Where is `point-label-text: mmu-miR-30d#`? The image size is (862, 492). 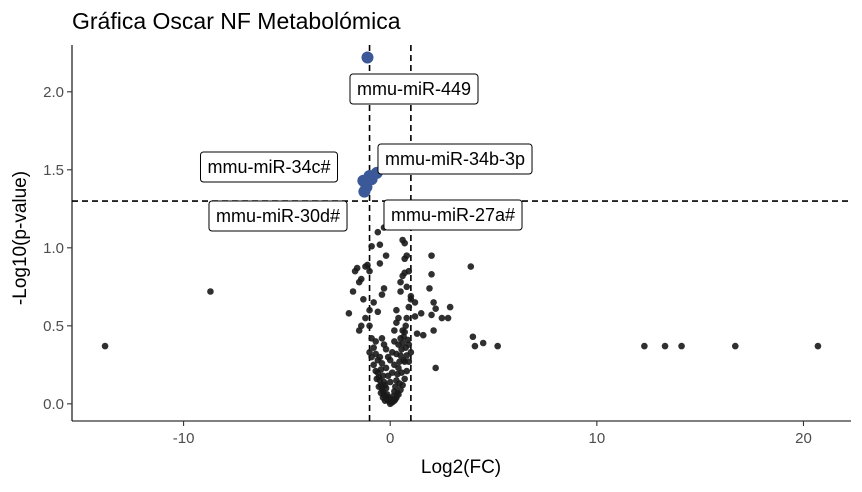 point-label-text: mmu-miR-30d# is located at coordinates (278, 216).